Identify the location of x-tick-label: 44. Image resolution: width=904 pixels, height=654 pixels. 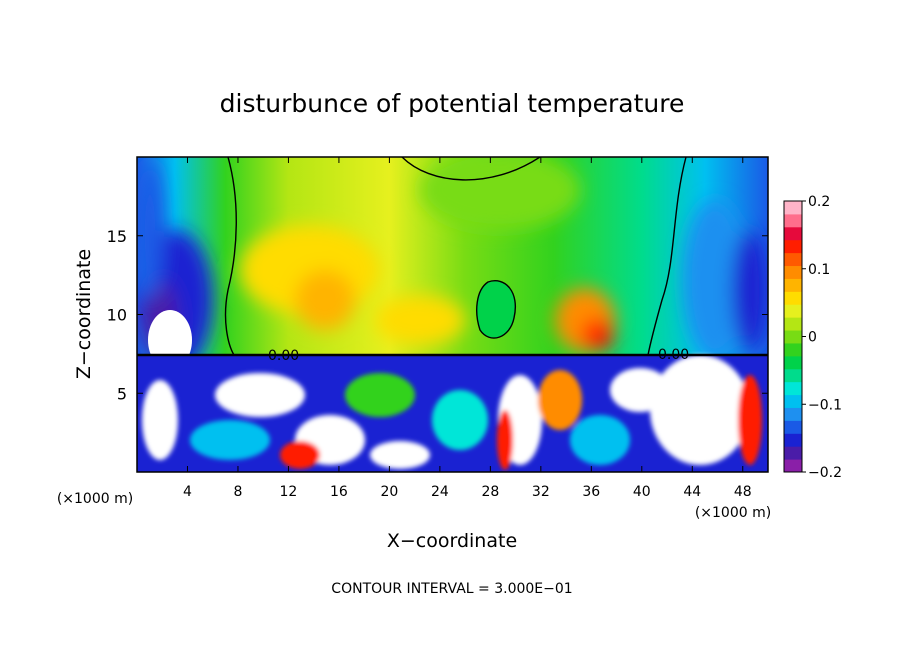
(692, 492).